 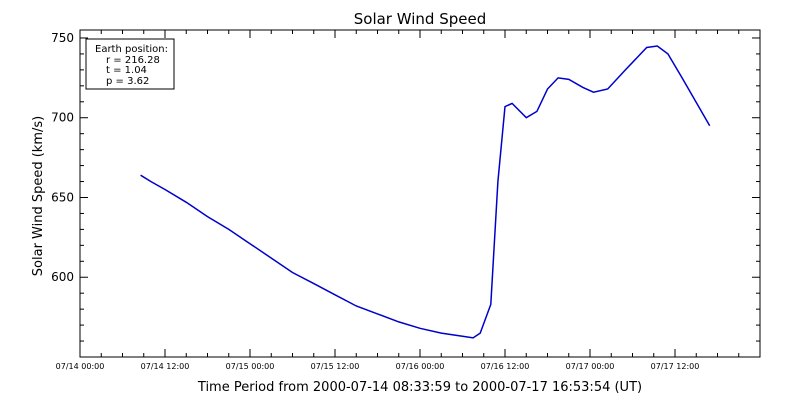 I want to click on chart-title: Solar Wind Speed, so click(x=420, y=19).